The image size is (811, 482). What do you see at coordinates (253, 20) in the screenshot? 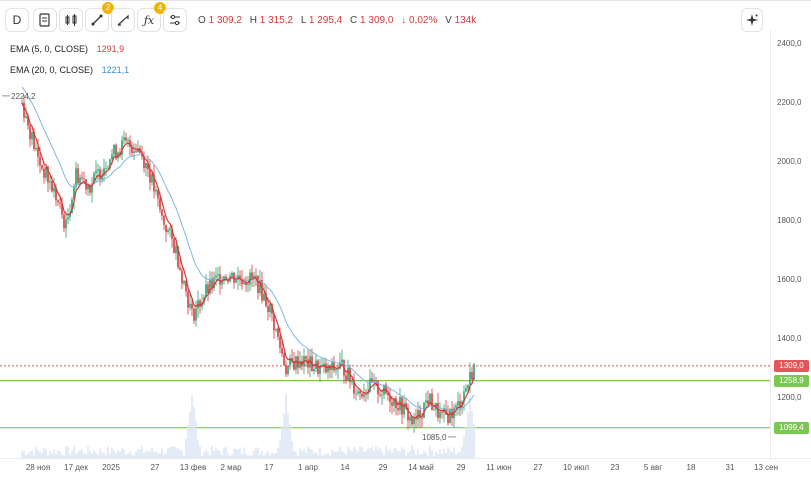
I see `high-label: H` at bounding box center [253, 20].